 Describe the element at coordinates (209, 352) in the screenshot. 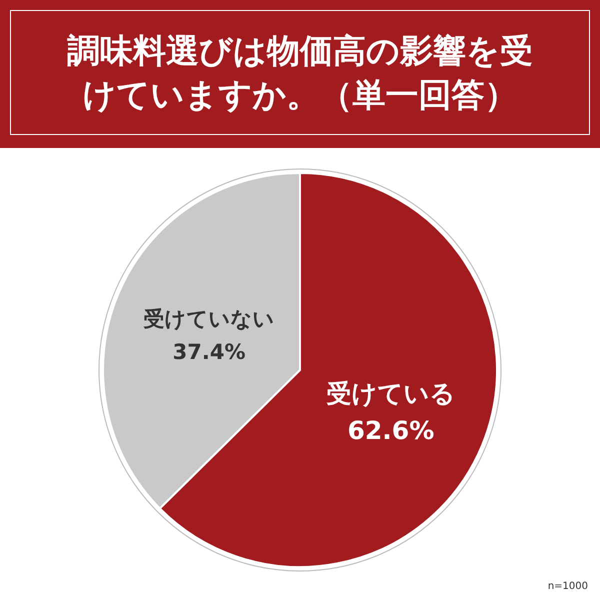

I see `data-label: 37.4%` at that location.